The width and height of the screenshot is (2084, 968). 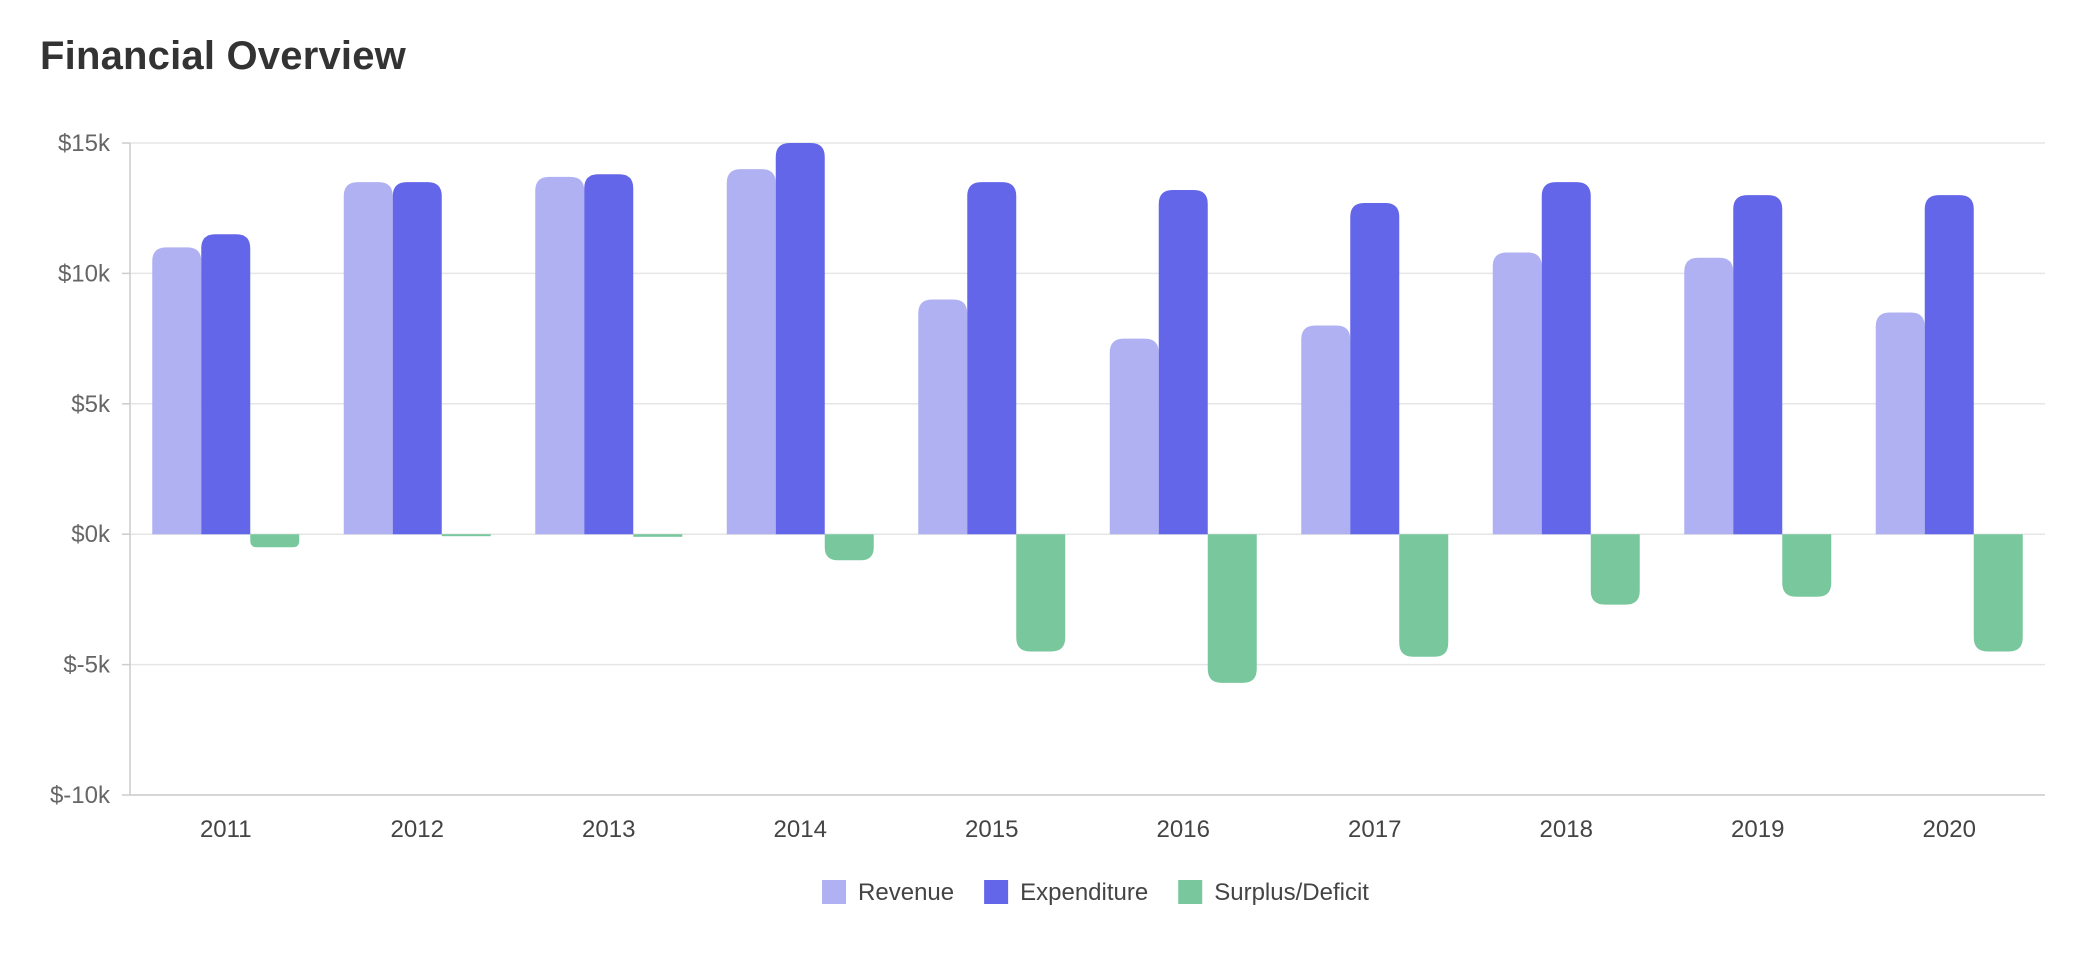 I want to click on bar-revenue-2020, so click(x=1900, y=423).